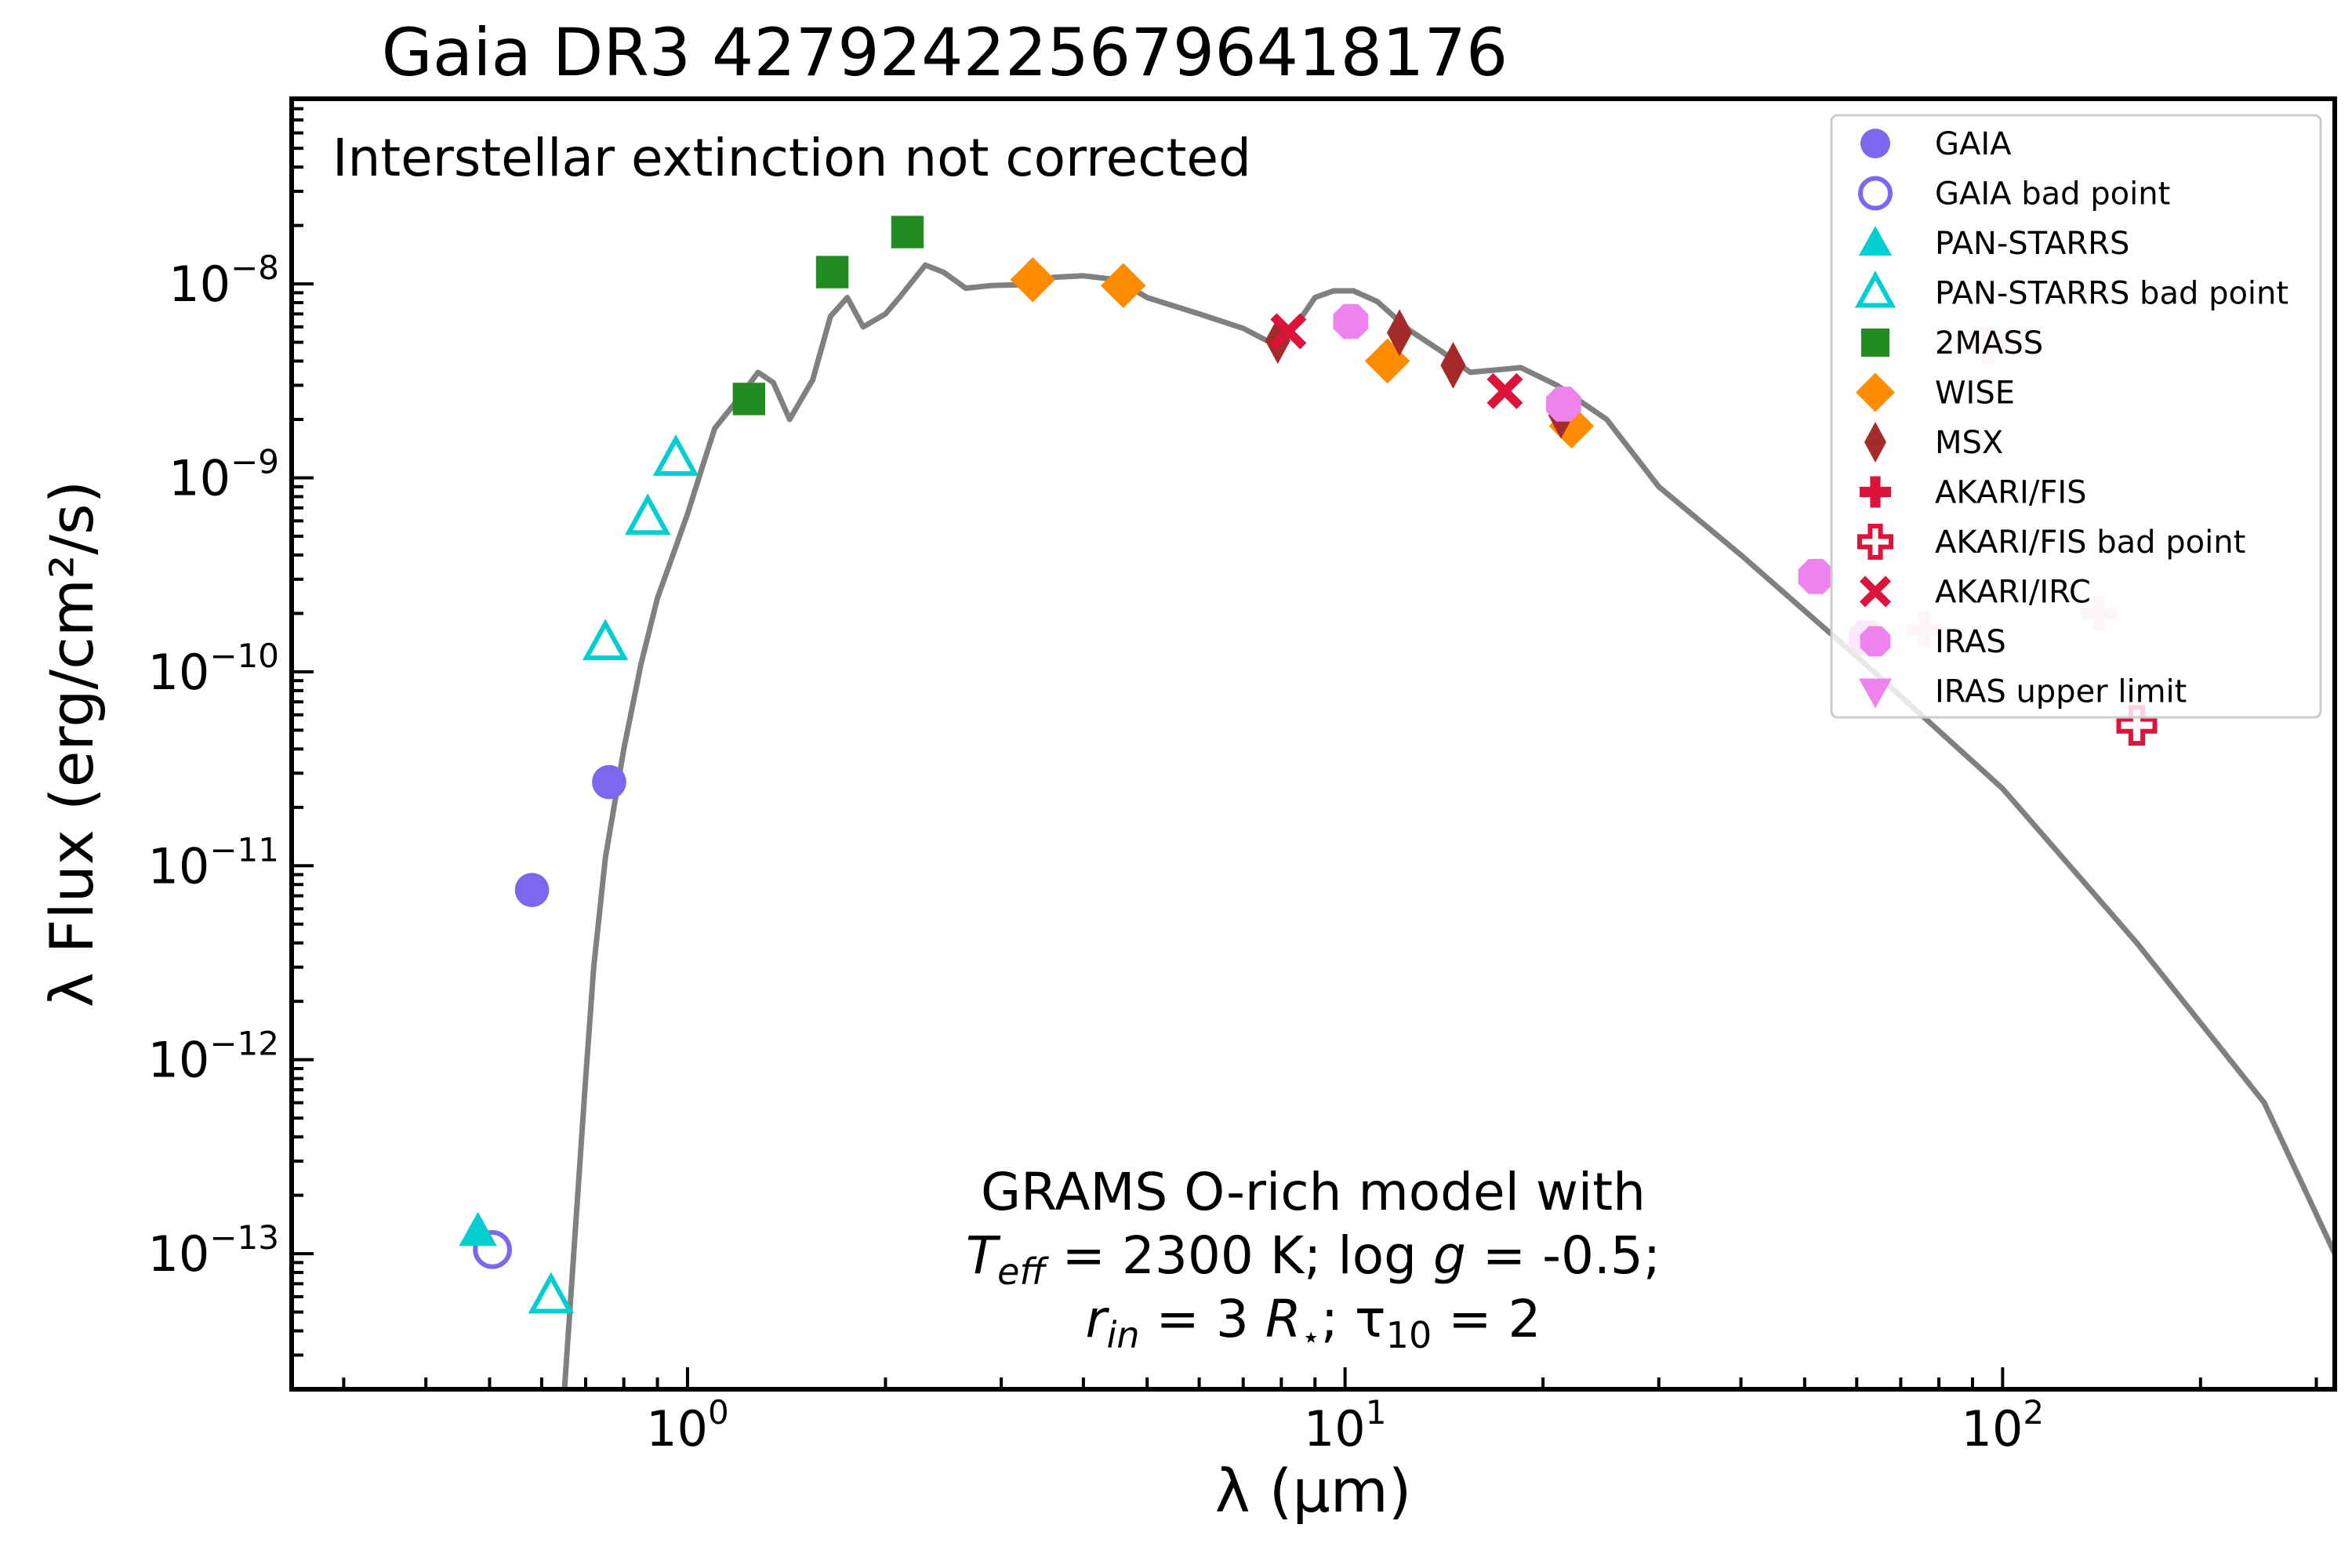  I want to click on legend-box, so click(2076, 416).